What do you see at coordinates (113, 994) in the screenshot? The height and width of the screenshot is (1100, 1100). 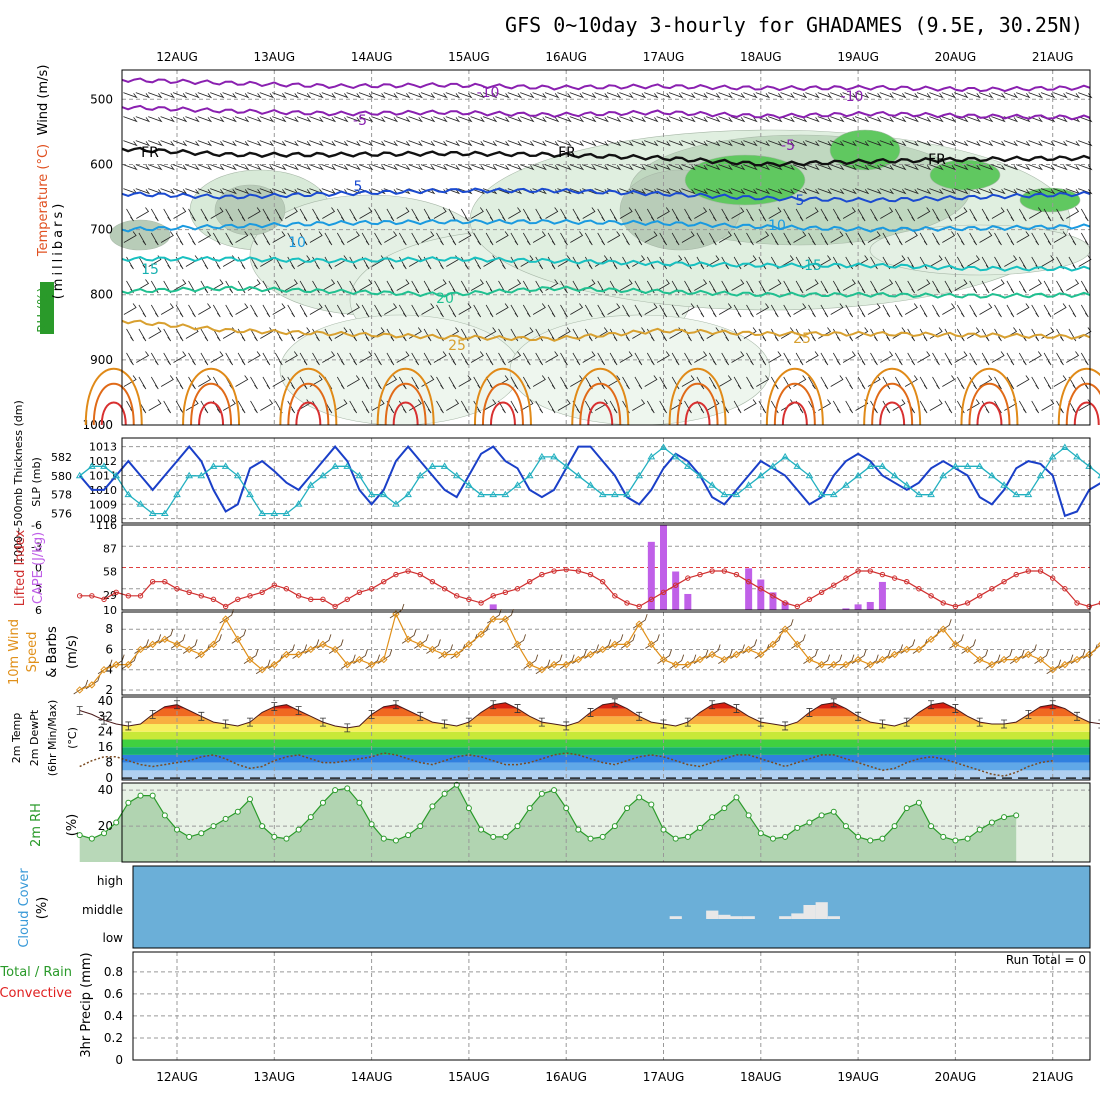 I see `precip-tick-label: 0.6` at bounding box center [113, 994].